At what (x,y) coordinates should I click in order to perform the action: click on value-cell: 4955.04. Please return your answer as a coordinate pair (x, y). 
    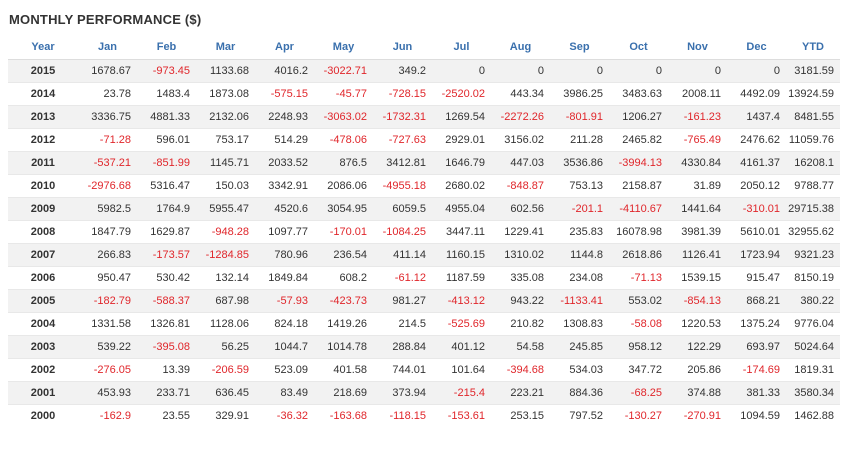
    Looking at the image, I should click on (461, 209).